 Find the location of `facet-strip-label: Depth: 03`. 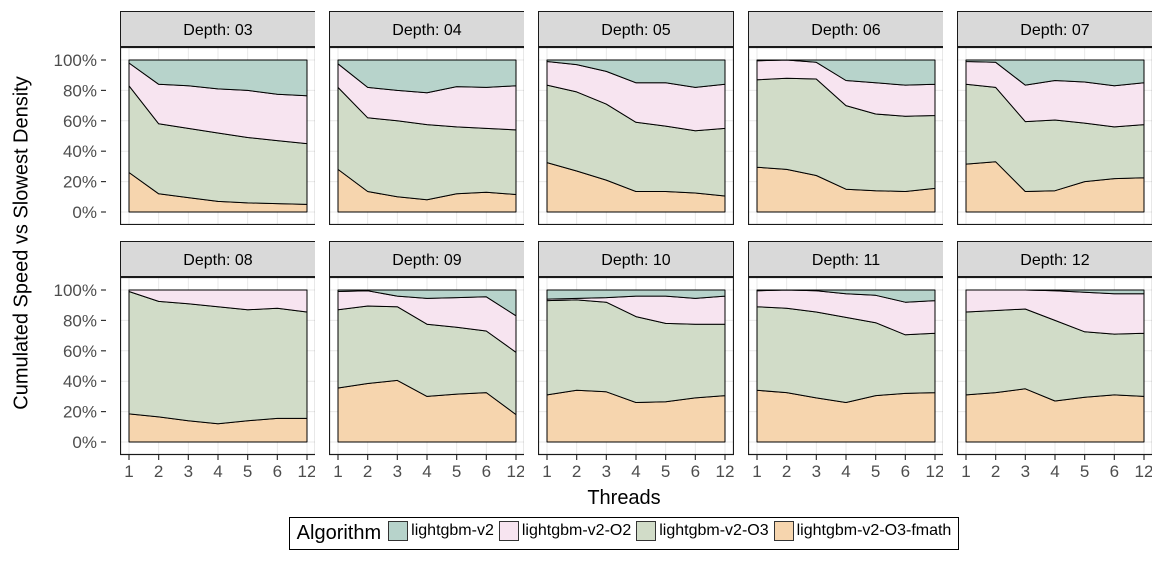

facet-strip-label: Depth: 03 is located at coordinates (217, 30).